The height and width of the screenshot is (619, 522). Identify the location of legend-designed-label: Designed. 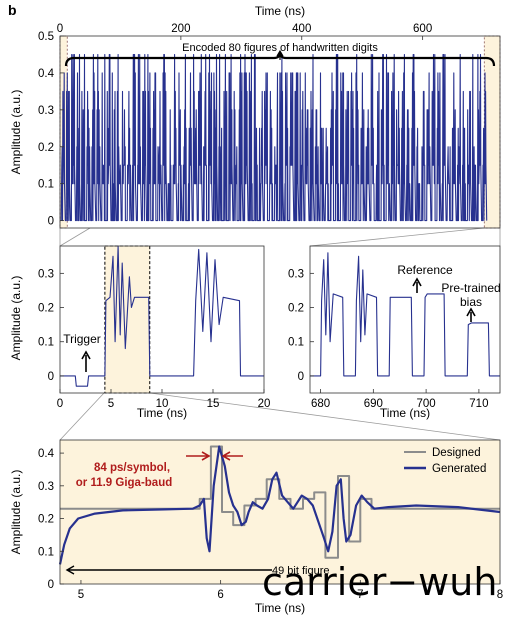
(456, 453).